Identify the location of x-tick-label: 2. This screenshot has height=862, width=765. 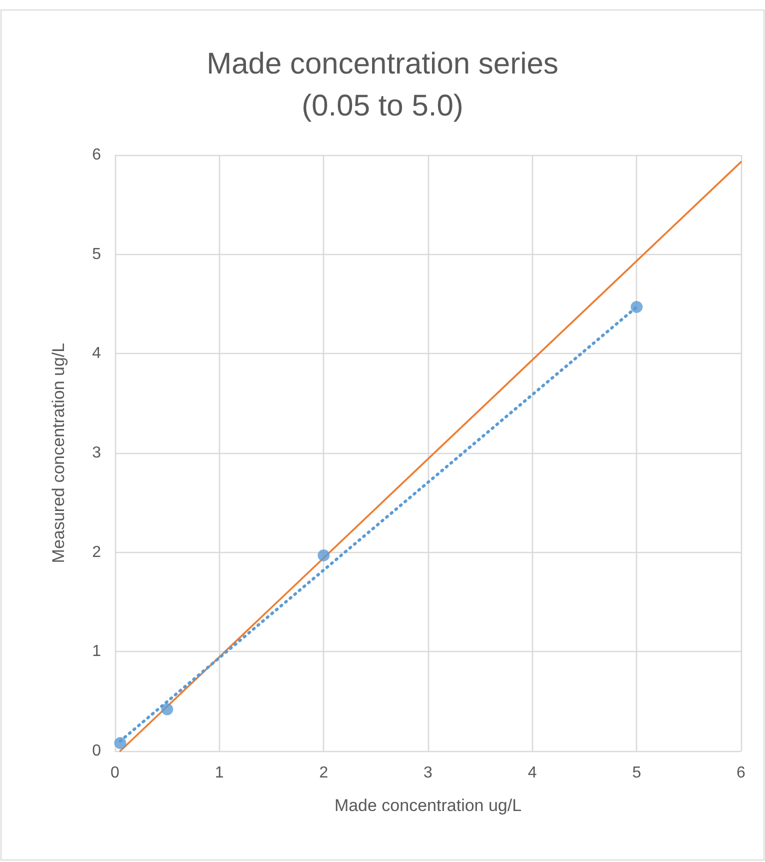
(323, 773).